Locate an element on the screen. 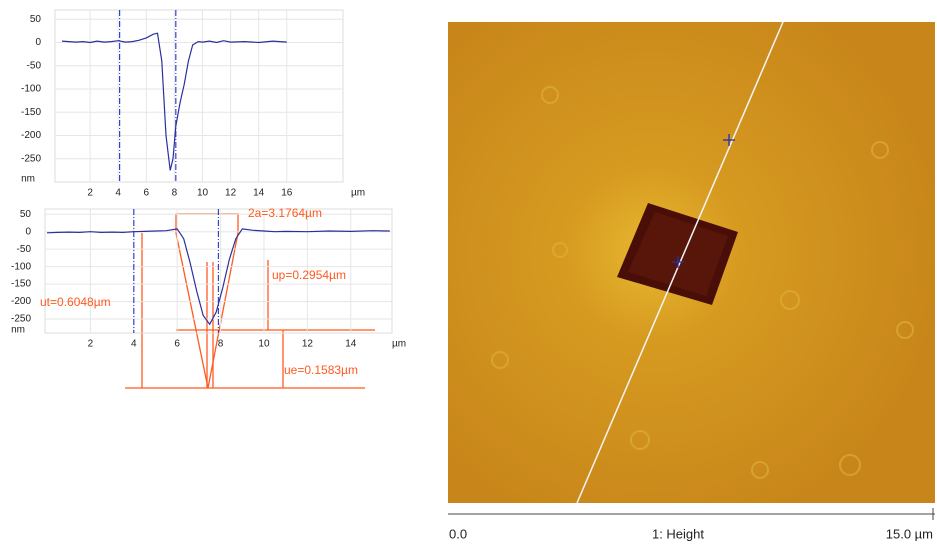 The width and height of the screenshot is (937, 548). annotation: ue=0.1583µm is located at coordinates (321, 370).